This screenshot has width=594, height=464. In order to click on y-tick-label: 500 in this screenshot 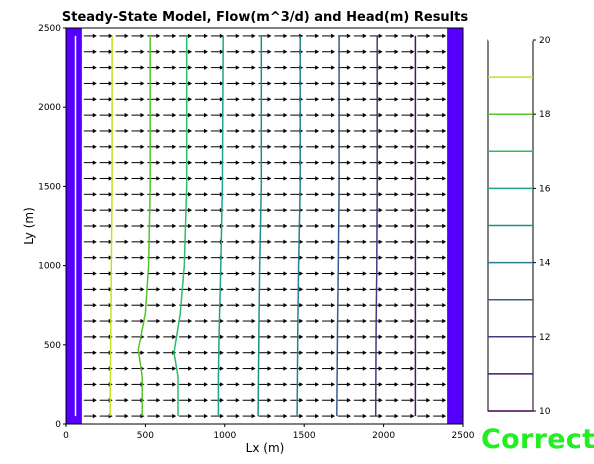, I will do `click(52, 346)`.